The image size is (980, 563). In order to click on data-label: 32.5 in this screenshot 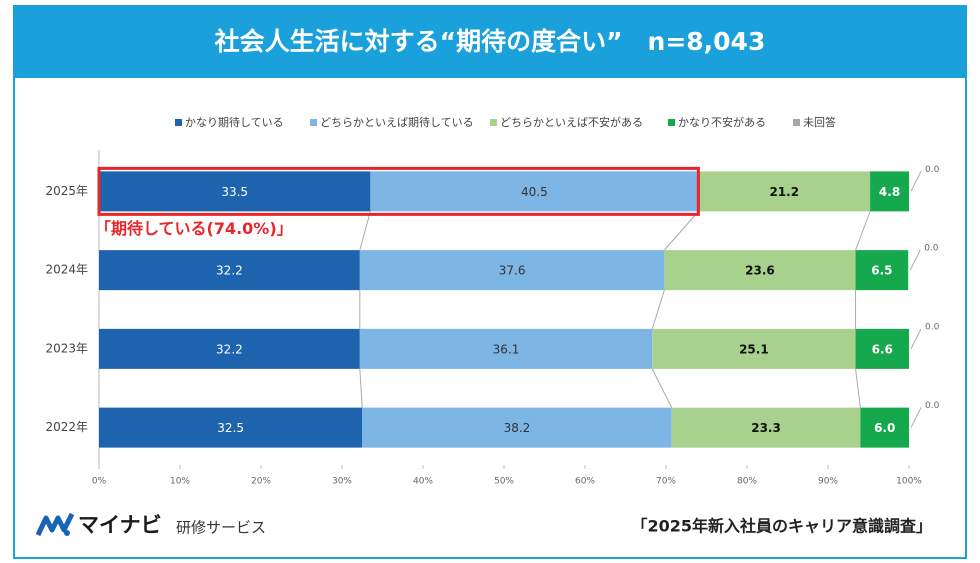, I will do `click(230, 428)`.